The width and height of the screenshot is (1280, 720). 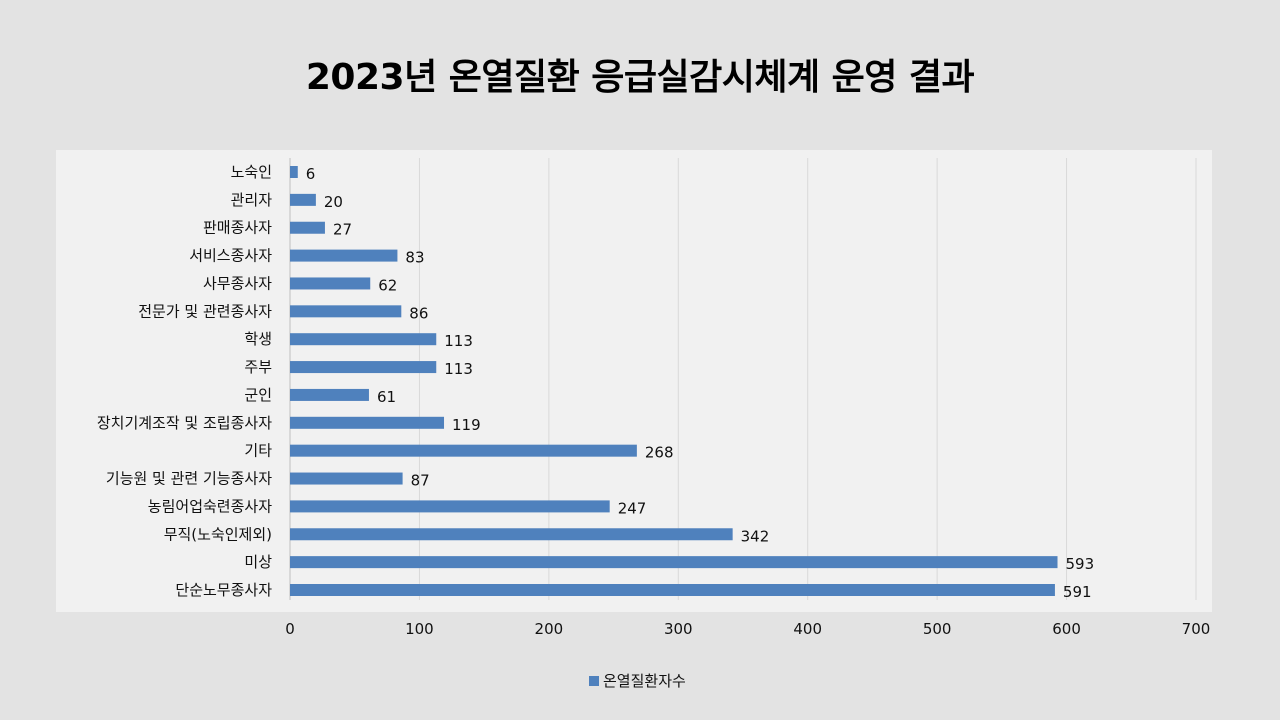 I want to click on category-label: 판매종사자, so click(x=237, y=228).